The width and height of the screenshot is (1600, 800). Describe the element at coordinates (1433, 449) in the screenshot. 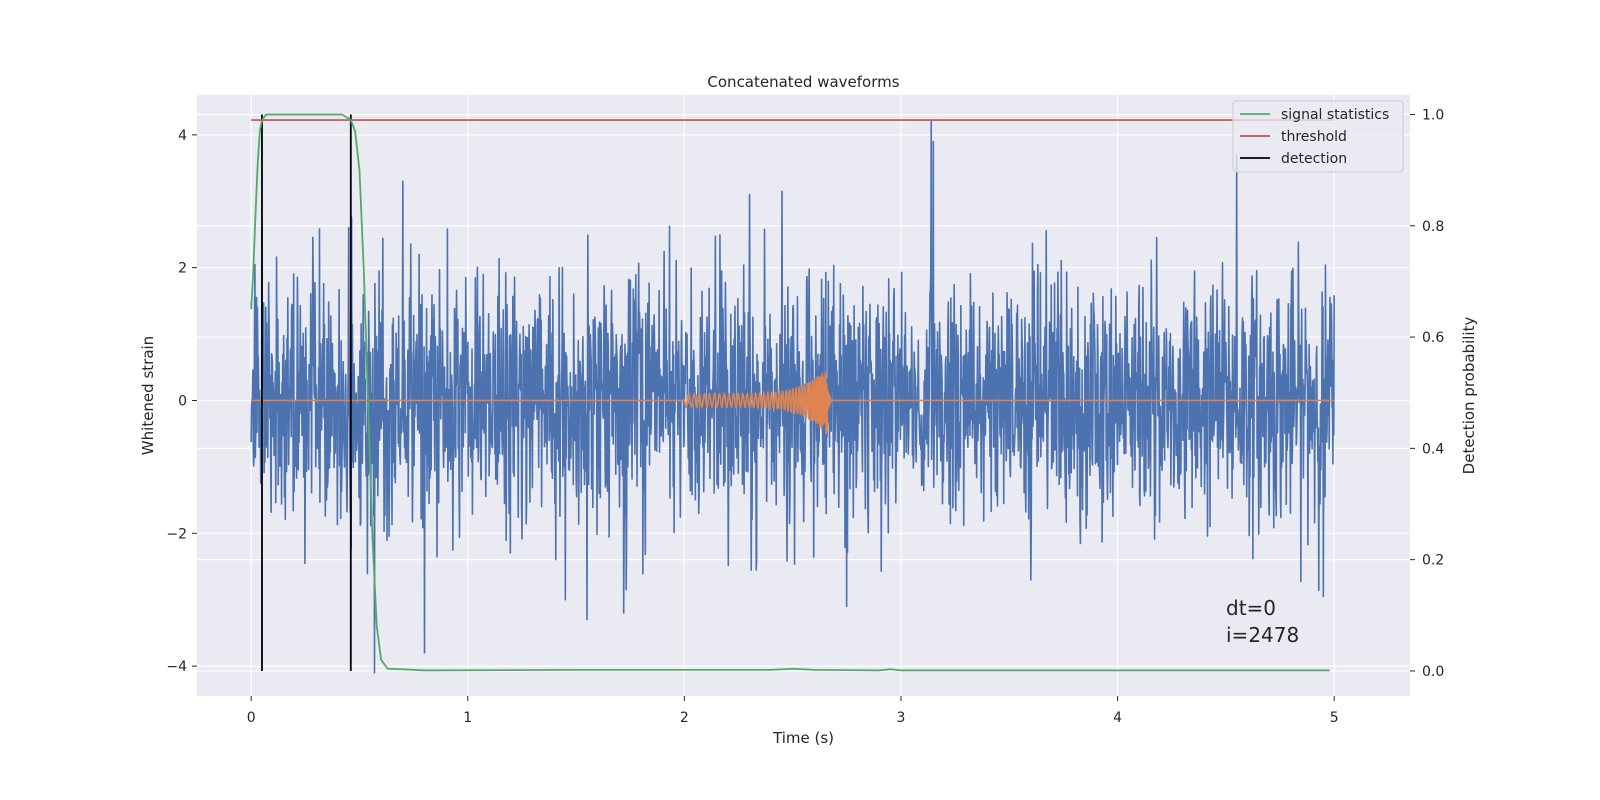

I see `y-right-tick-label: 0.4` at that location.